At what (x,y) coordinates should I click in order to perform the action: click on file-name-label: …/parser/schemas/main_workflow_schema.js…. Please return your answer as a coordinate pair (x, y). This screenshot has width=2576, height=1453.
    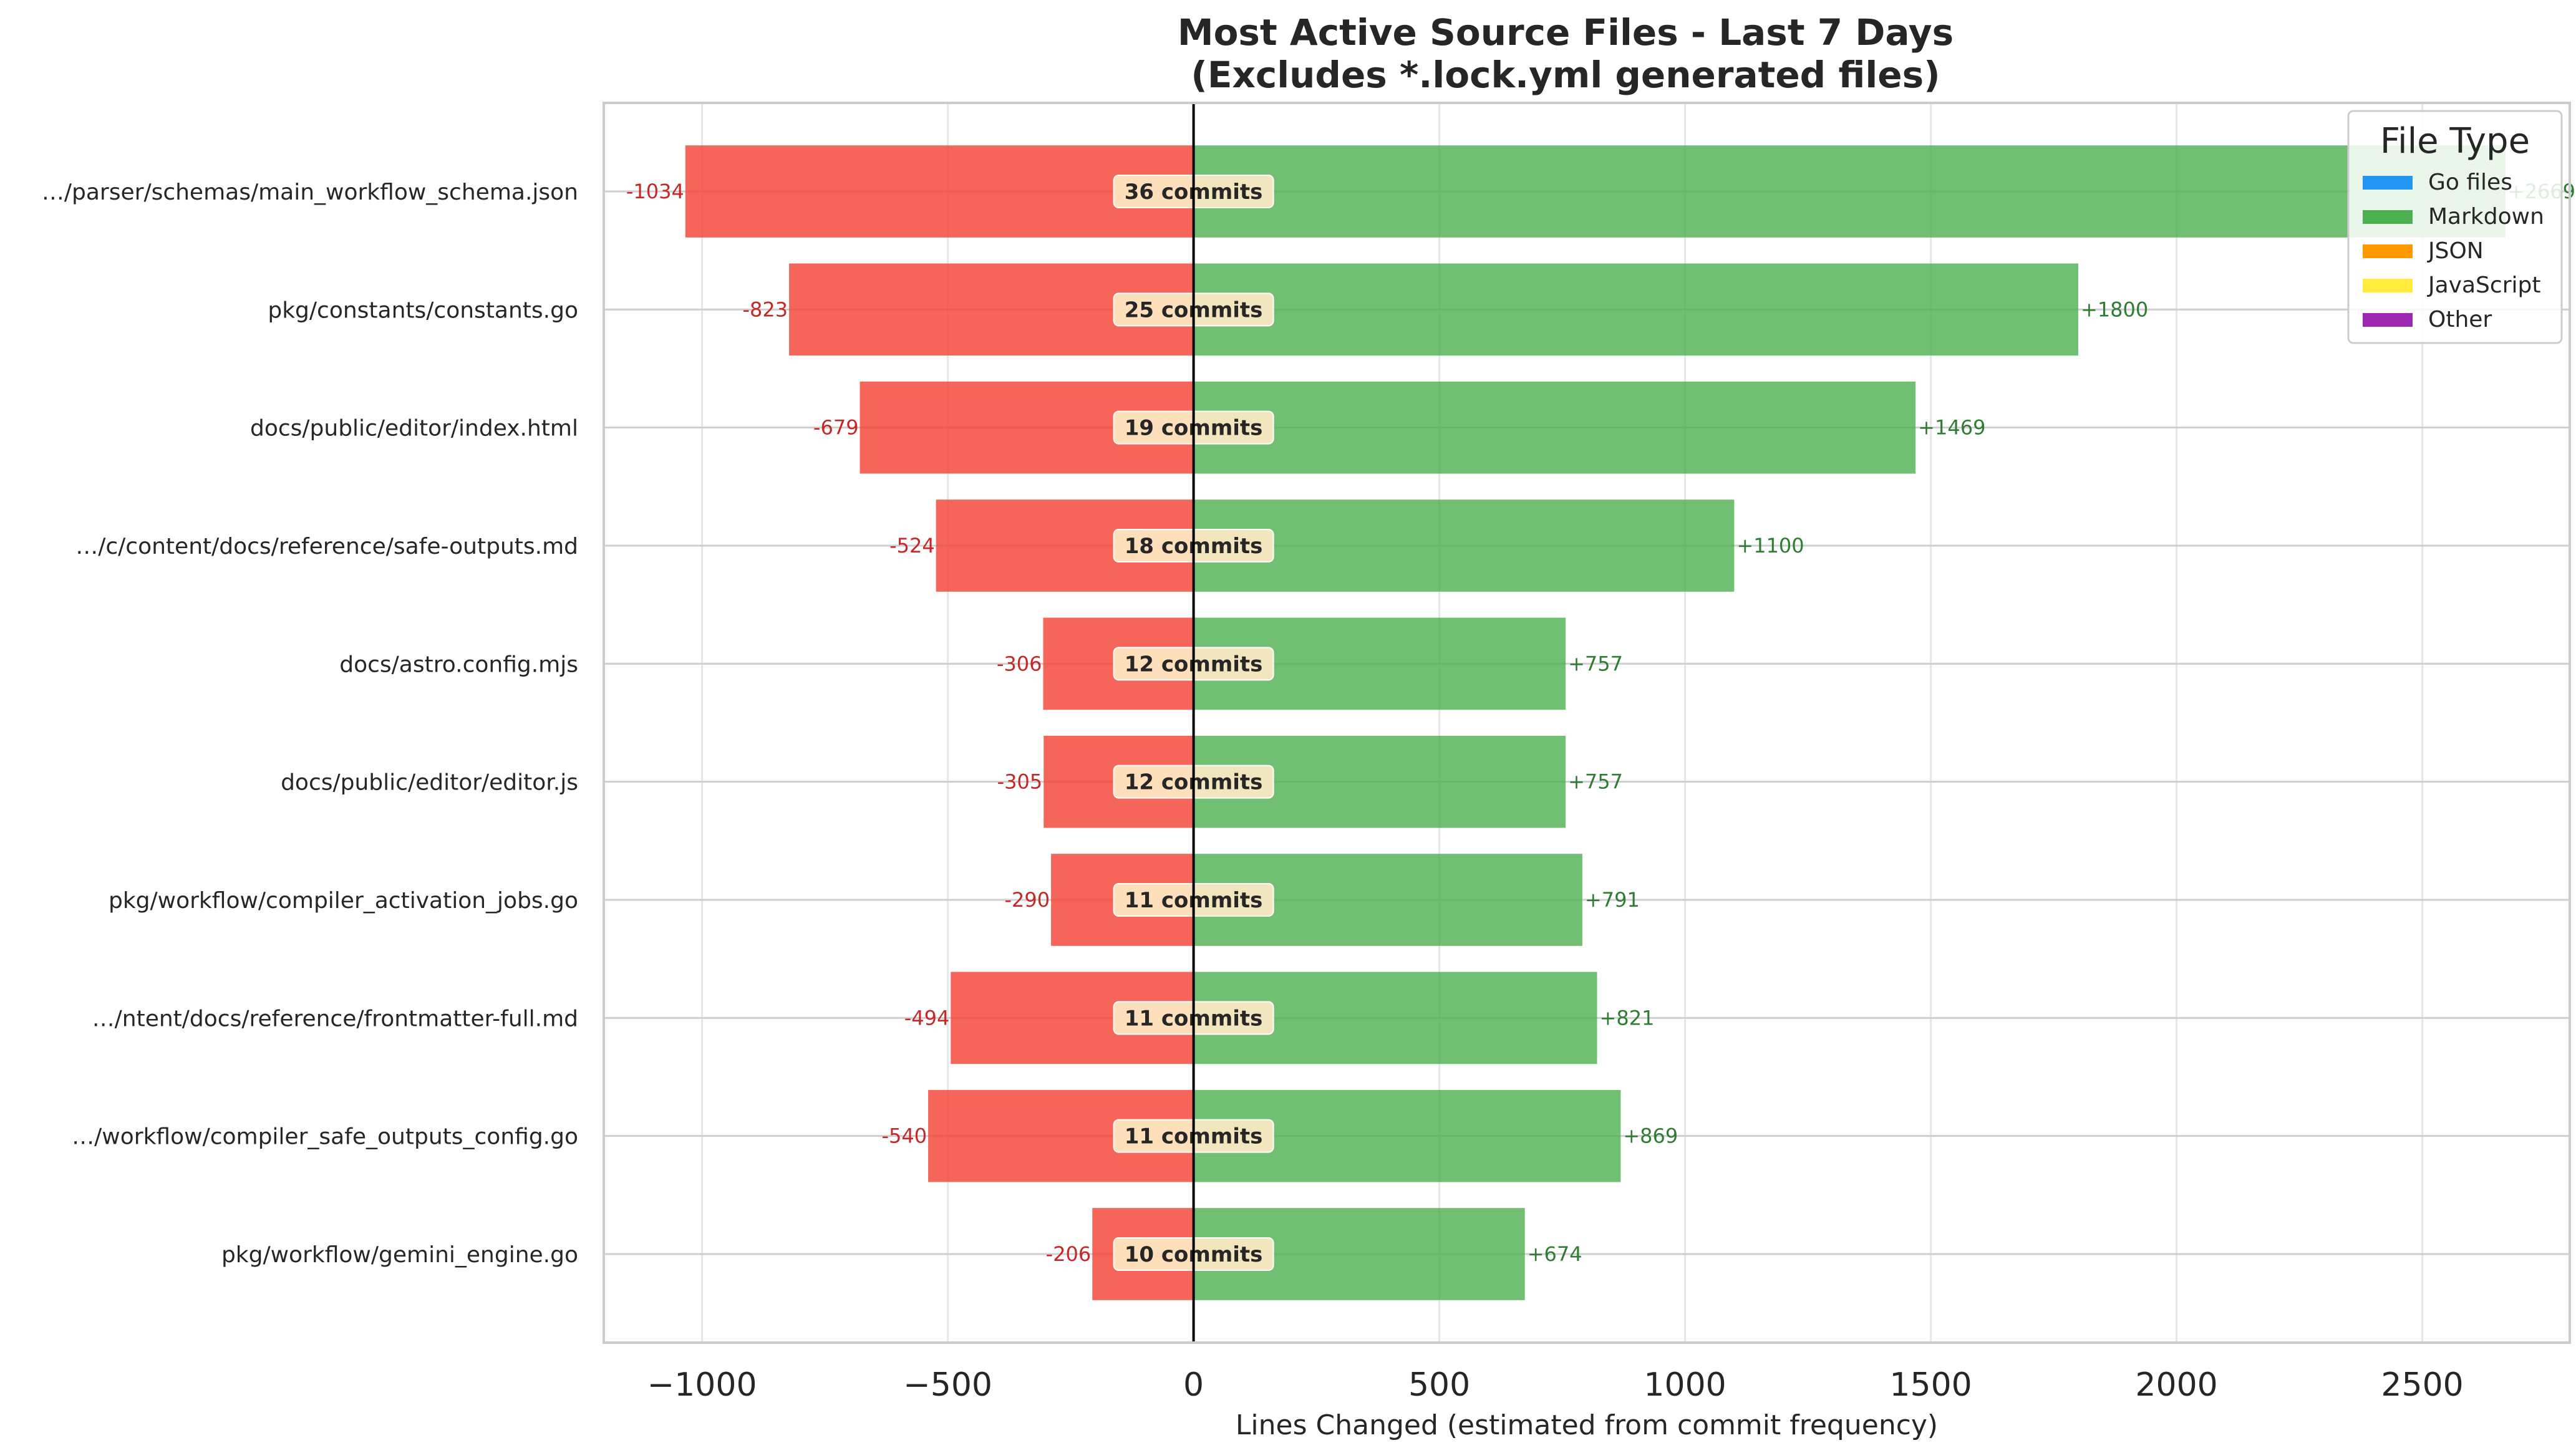
    Looking at the image, I should click on (310, 192).